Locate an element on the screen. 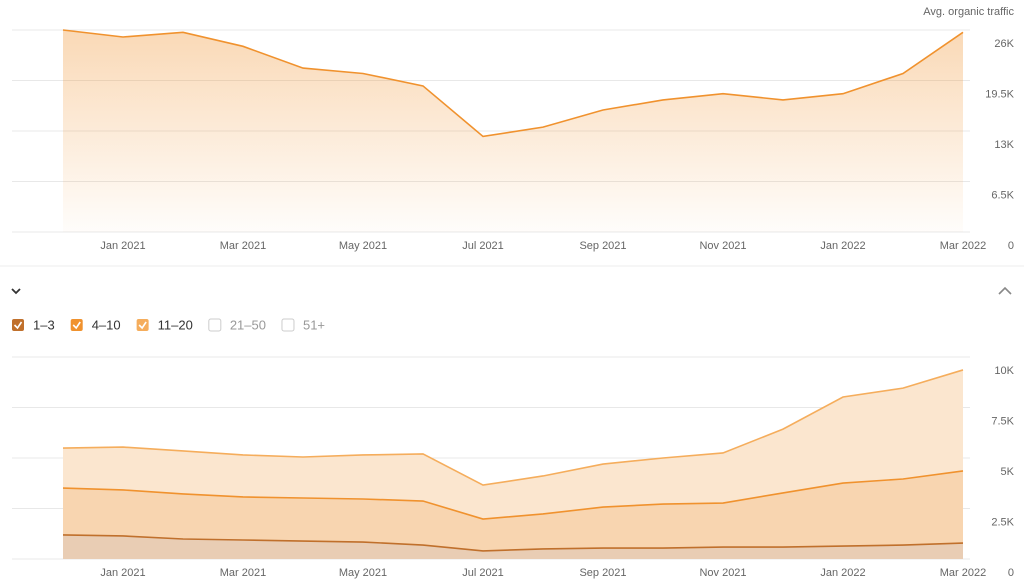  legend-label: 11–20 is located at coordinates (175, 324).